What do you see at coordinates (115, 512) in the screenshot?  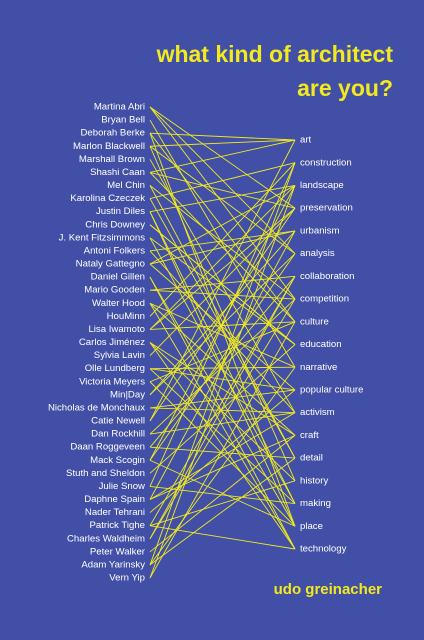 I see `name: Nader Tehrani` at bounding box center [115, 512].